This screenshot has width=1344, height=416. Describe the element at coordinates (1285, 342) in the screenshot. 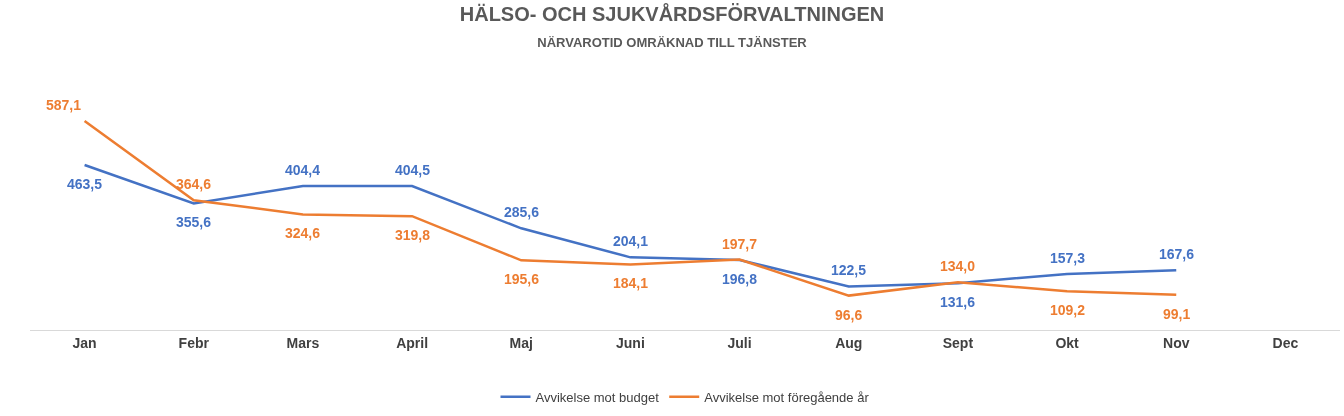

I see `x-tick-label: Dec` at that location.